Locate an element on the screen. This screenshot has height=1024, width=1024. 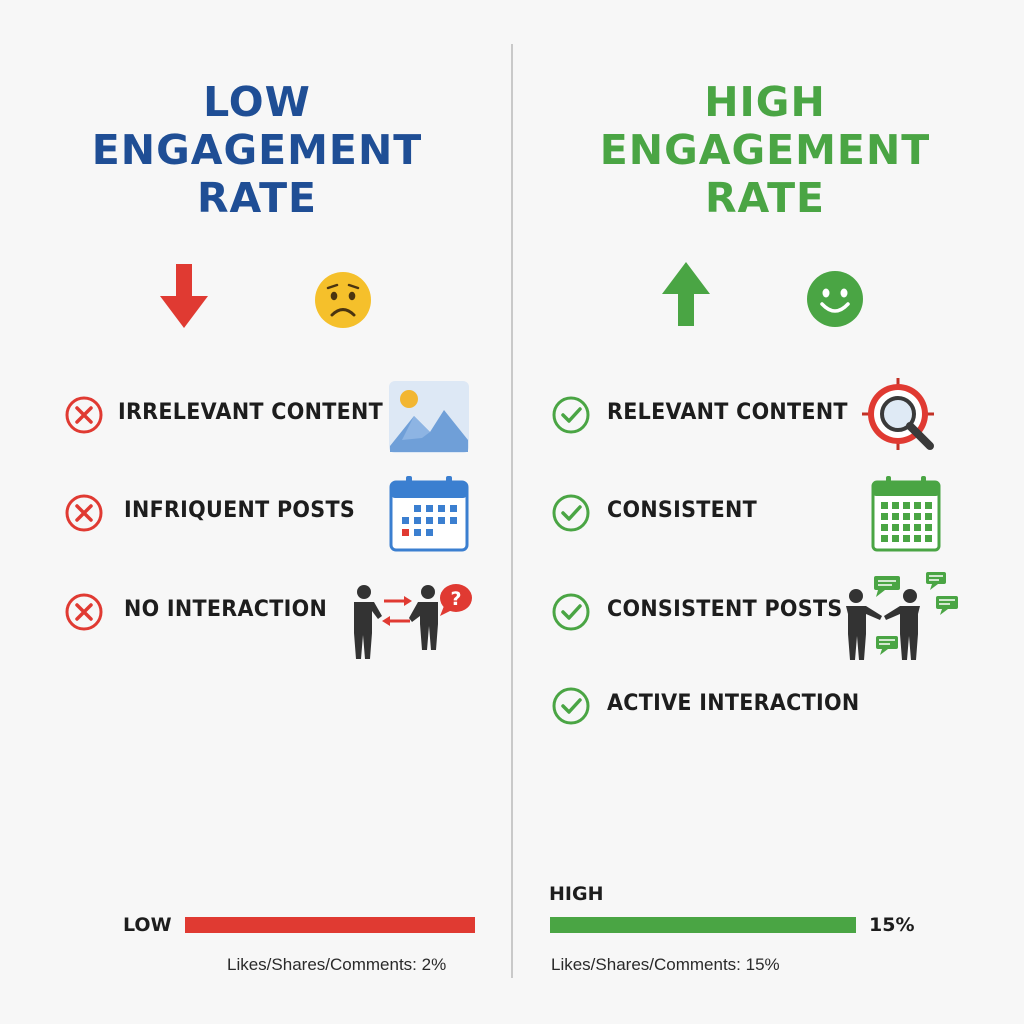
low-title-line-2: ENGAGEMENT is located at coordinates (257, 150).